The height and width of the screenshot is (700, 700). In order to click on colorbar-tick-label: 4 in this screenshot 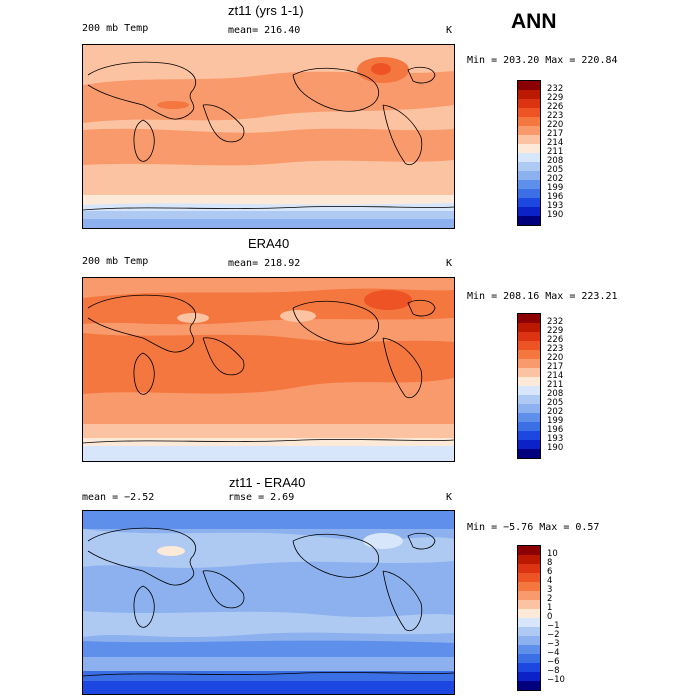, I will do `click(550, 581)`.